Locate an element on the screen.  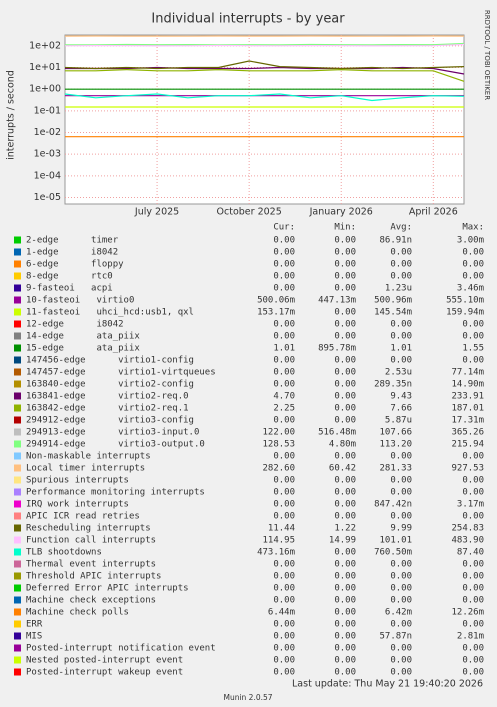
legend-stat: 86.91n is located at coordinates (395, 241).